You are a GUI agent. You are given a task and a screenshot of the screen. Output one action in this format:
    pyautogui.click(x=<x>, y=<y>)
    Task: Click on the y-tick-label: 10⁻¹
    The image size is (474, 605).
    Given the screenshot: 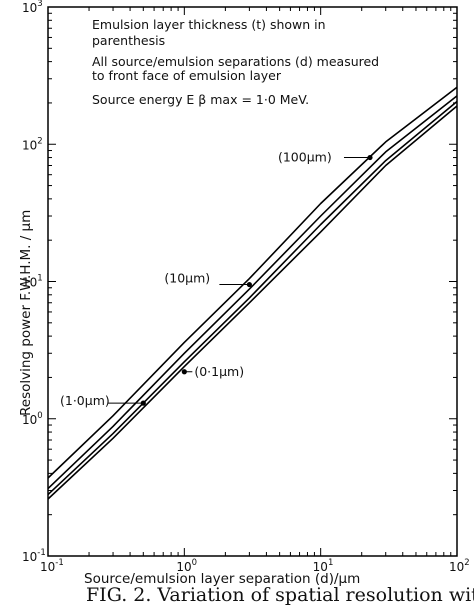 What is the action you would take?
    pyautogui.click(x=34, y=556)
    